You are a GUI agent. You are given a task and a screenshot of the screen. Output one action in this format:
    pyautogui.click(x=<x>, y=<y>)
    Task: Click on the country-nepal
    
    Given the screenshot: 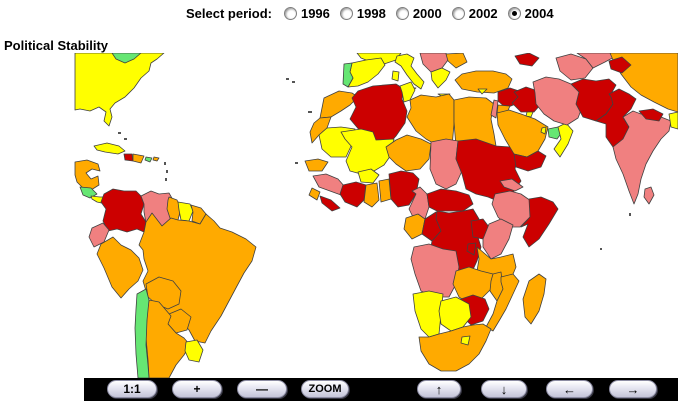 What is the action you would take?
    pyautogui.click(x=651, y=115)
    